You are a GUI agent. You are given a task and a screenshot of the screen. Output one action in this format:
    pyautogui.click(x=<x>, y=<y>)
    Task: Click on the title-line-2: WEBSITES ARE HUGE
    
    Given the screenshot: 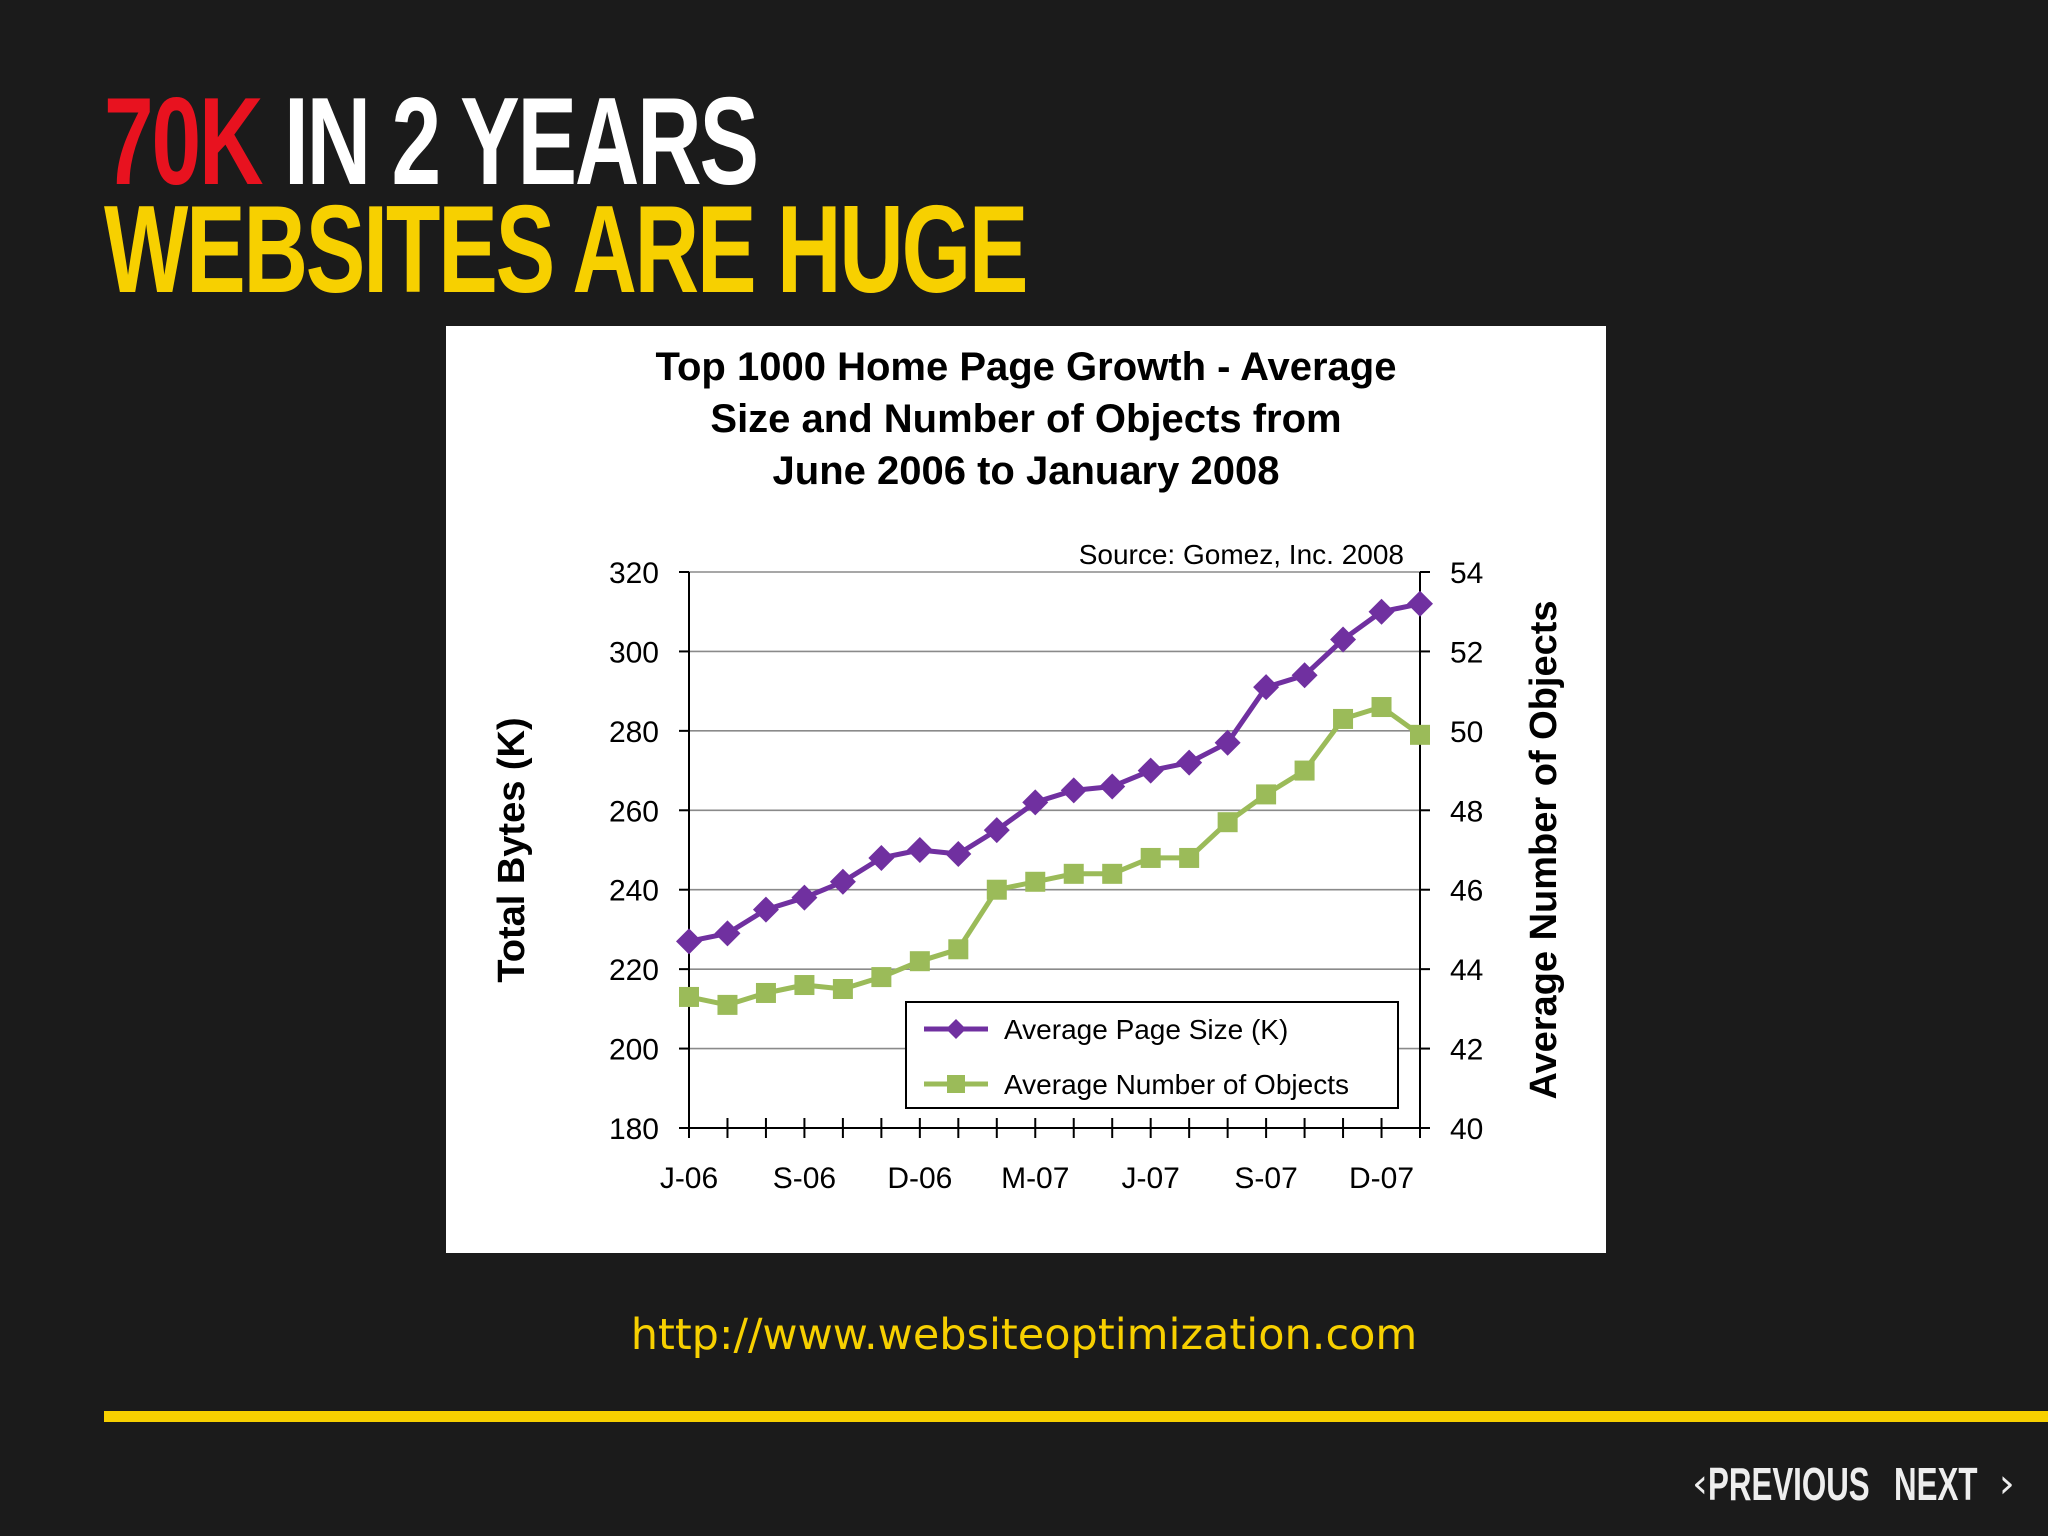 What is the action you would take?
    pyautogui.click(x=566, y=250)
    